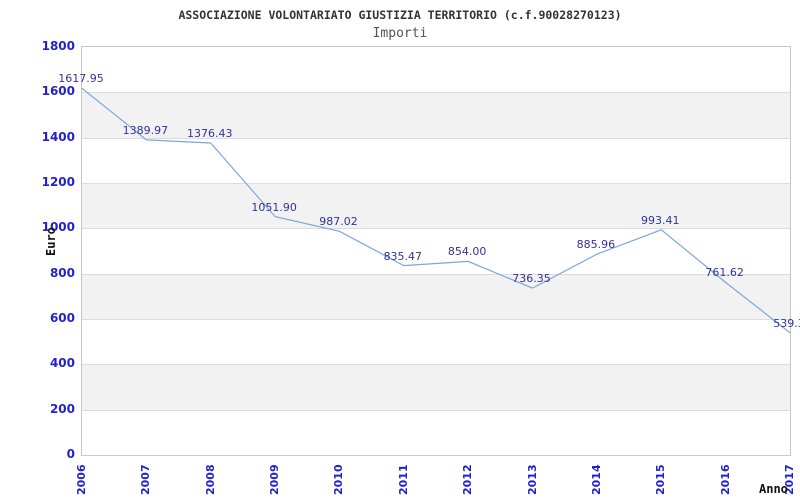 The width and height of the screenshot is (800, 500). What do you see at coordinates (400, 33) in the screenshot?
I see `chart-subtitle: Importi` at bounding box center [400, 33].